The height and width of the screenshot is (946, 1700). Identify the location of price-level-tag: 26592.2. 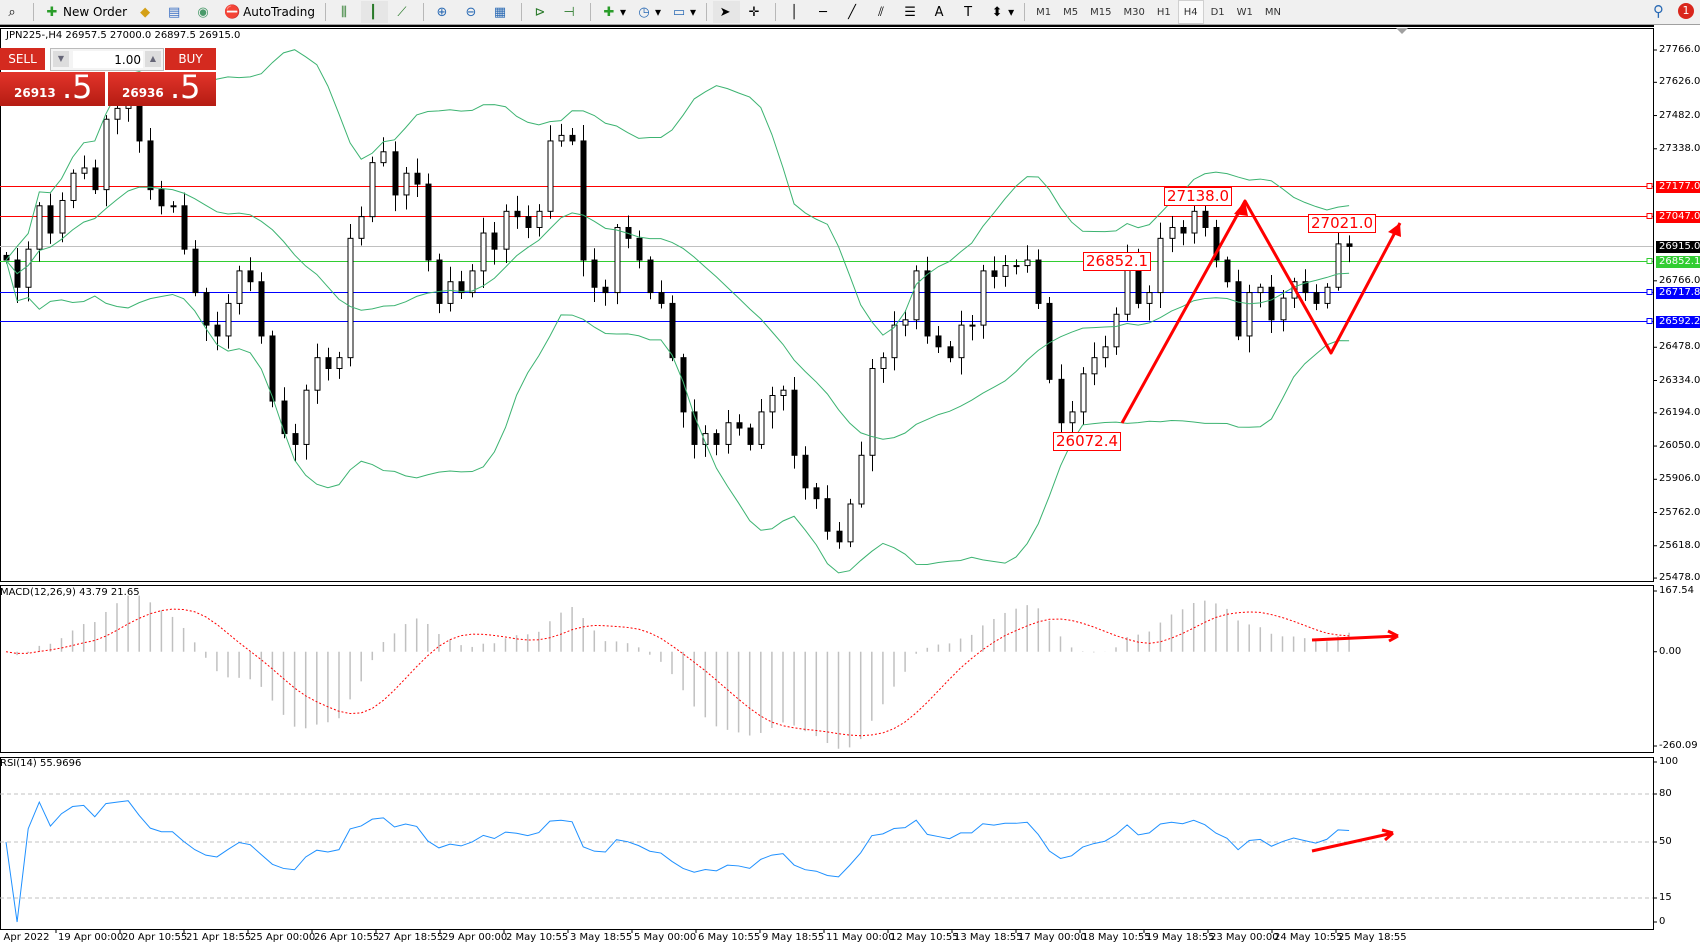
(1678, 321).